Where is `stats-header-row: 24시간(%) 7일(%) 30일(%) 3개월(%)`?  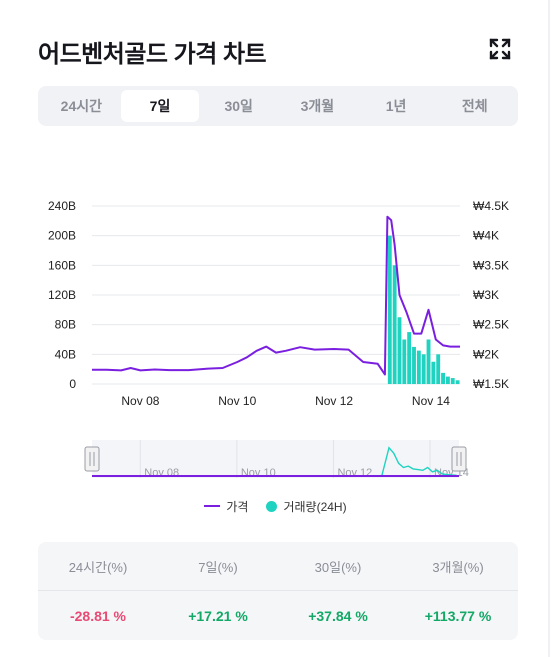
stats-header-row: 24시간(%) 7일(%) 30일(%) 3개월(%) is located at coordinates (278, 566).